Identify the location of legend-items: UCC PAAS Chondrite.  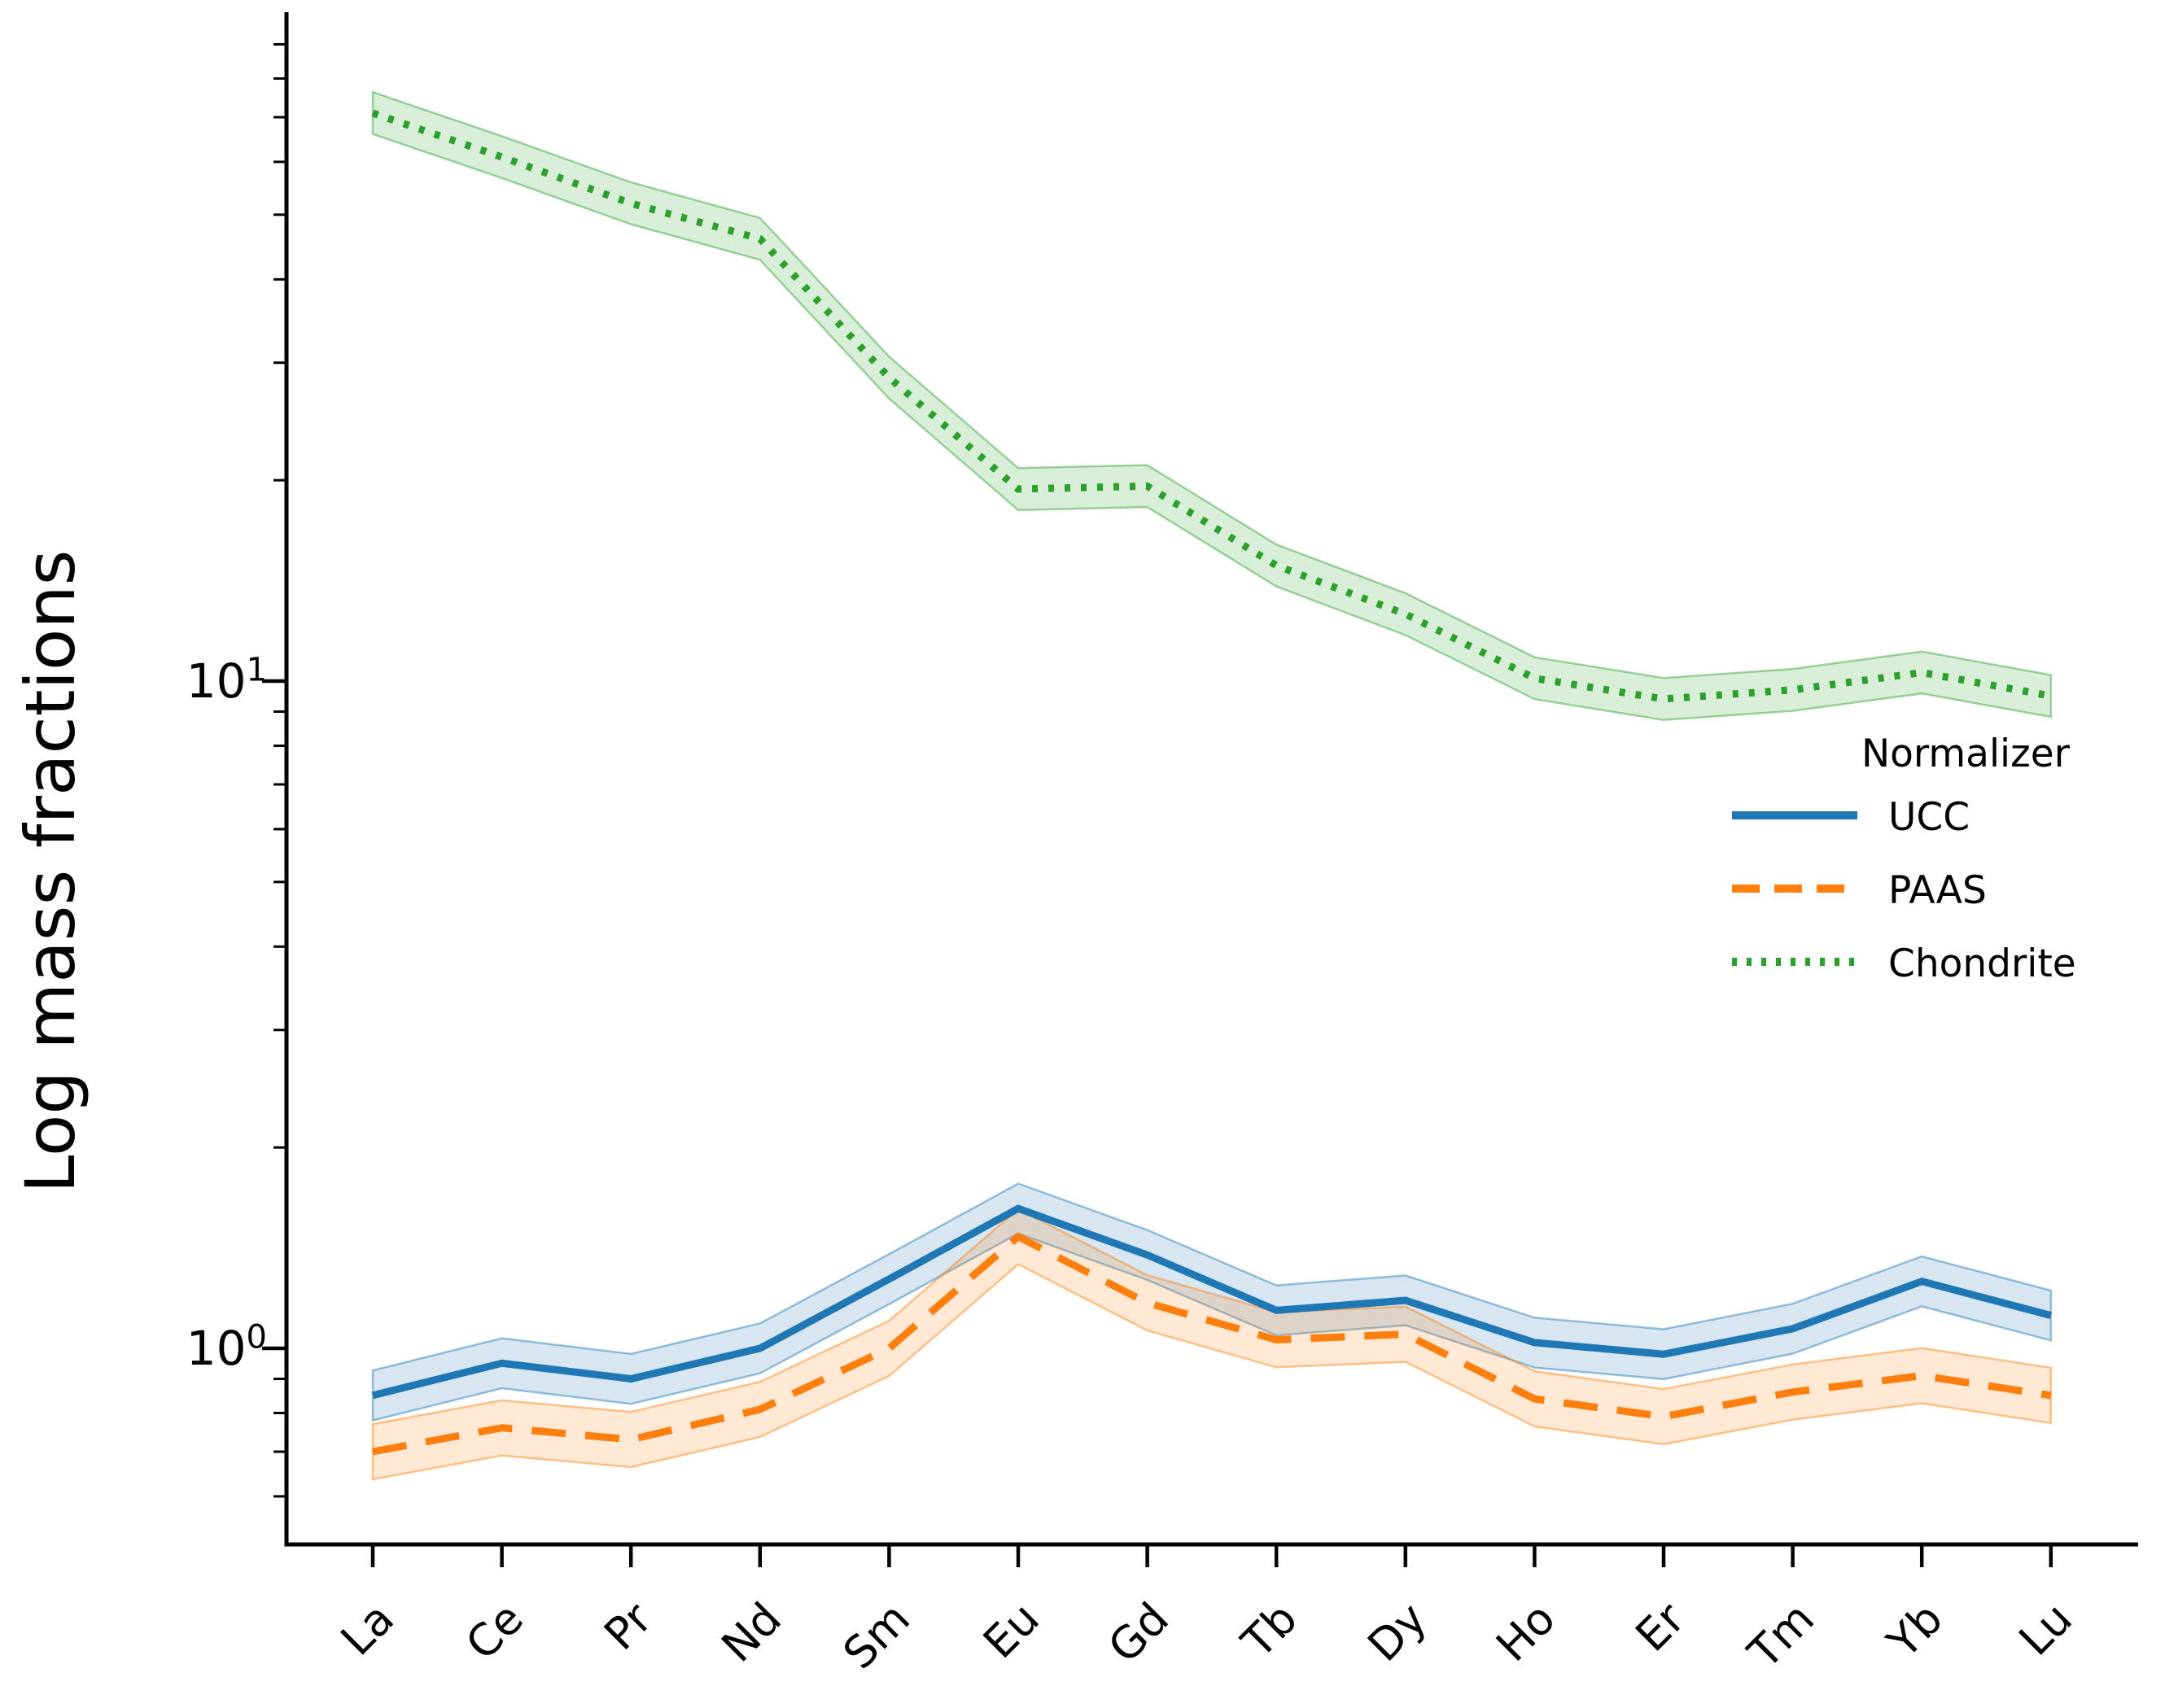
(1941, 890).